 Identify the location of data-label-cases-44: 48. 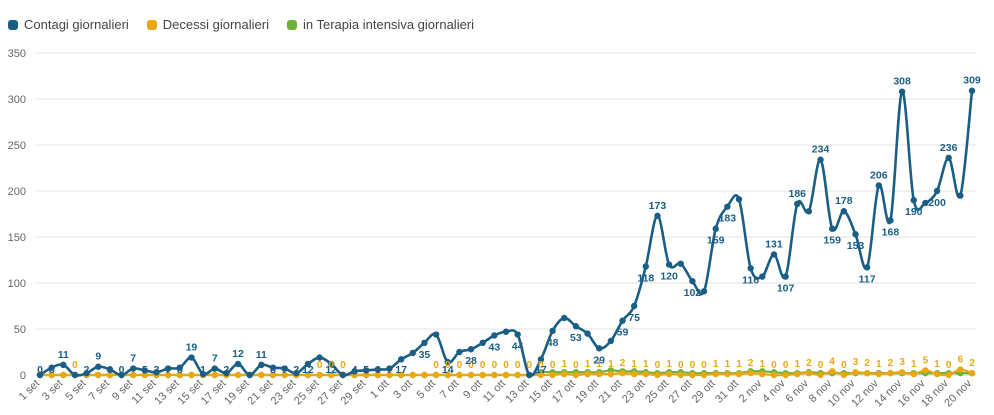
(553, 343).